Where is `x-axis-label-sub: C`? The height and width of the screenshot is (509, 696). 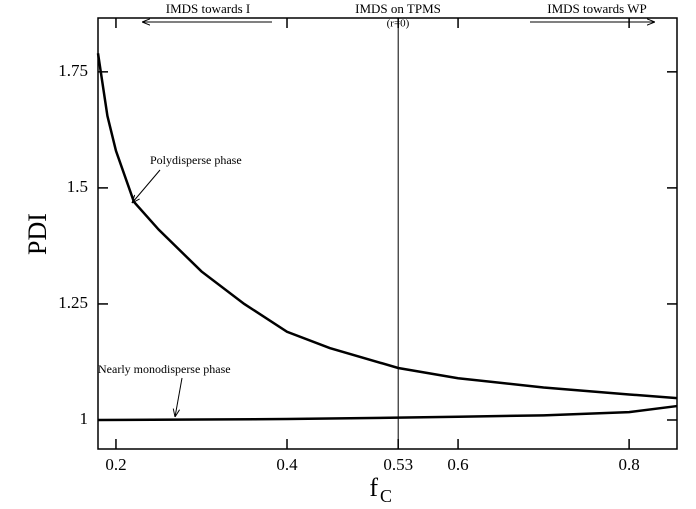 x-axis-label-sub: C is located at coordinates (386, 496).